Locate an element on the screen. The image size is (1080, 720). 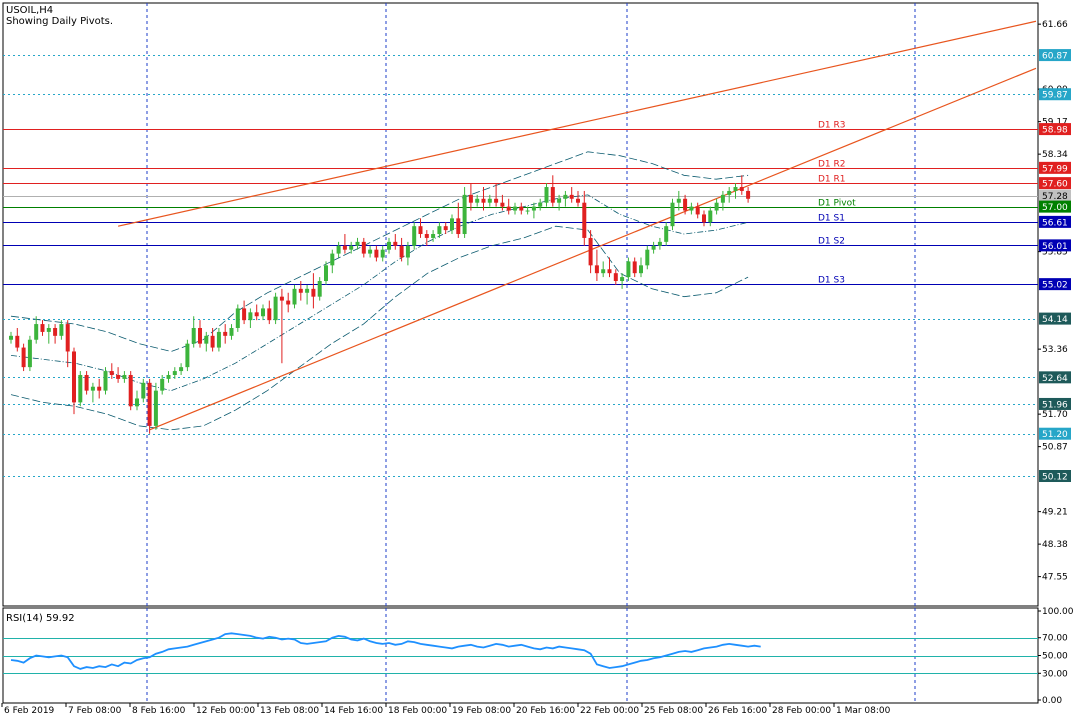
price-tick-6: 51.70 is located at coordinates (1055, 415).